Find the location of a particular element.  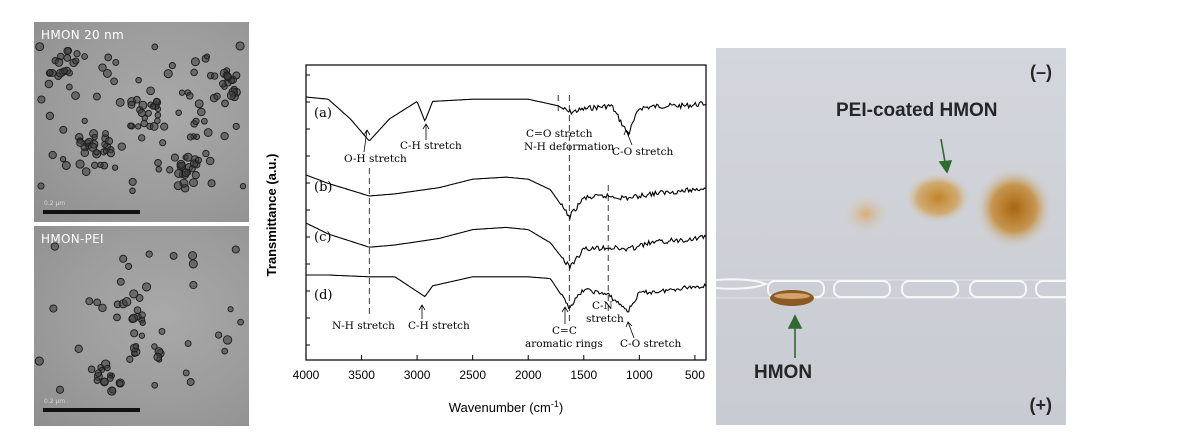

annotation-arrows is located at coordinates (499, 231).